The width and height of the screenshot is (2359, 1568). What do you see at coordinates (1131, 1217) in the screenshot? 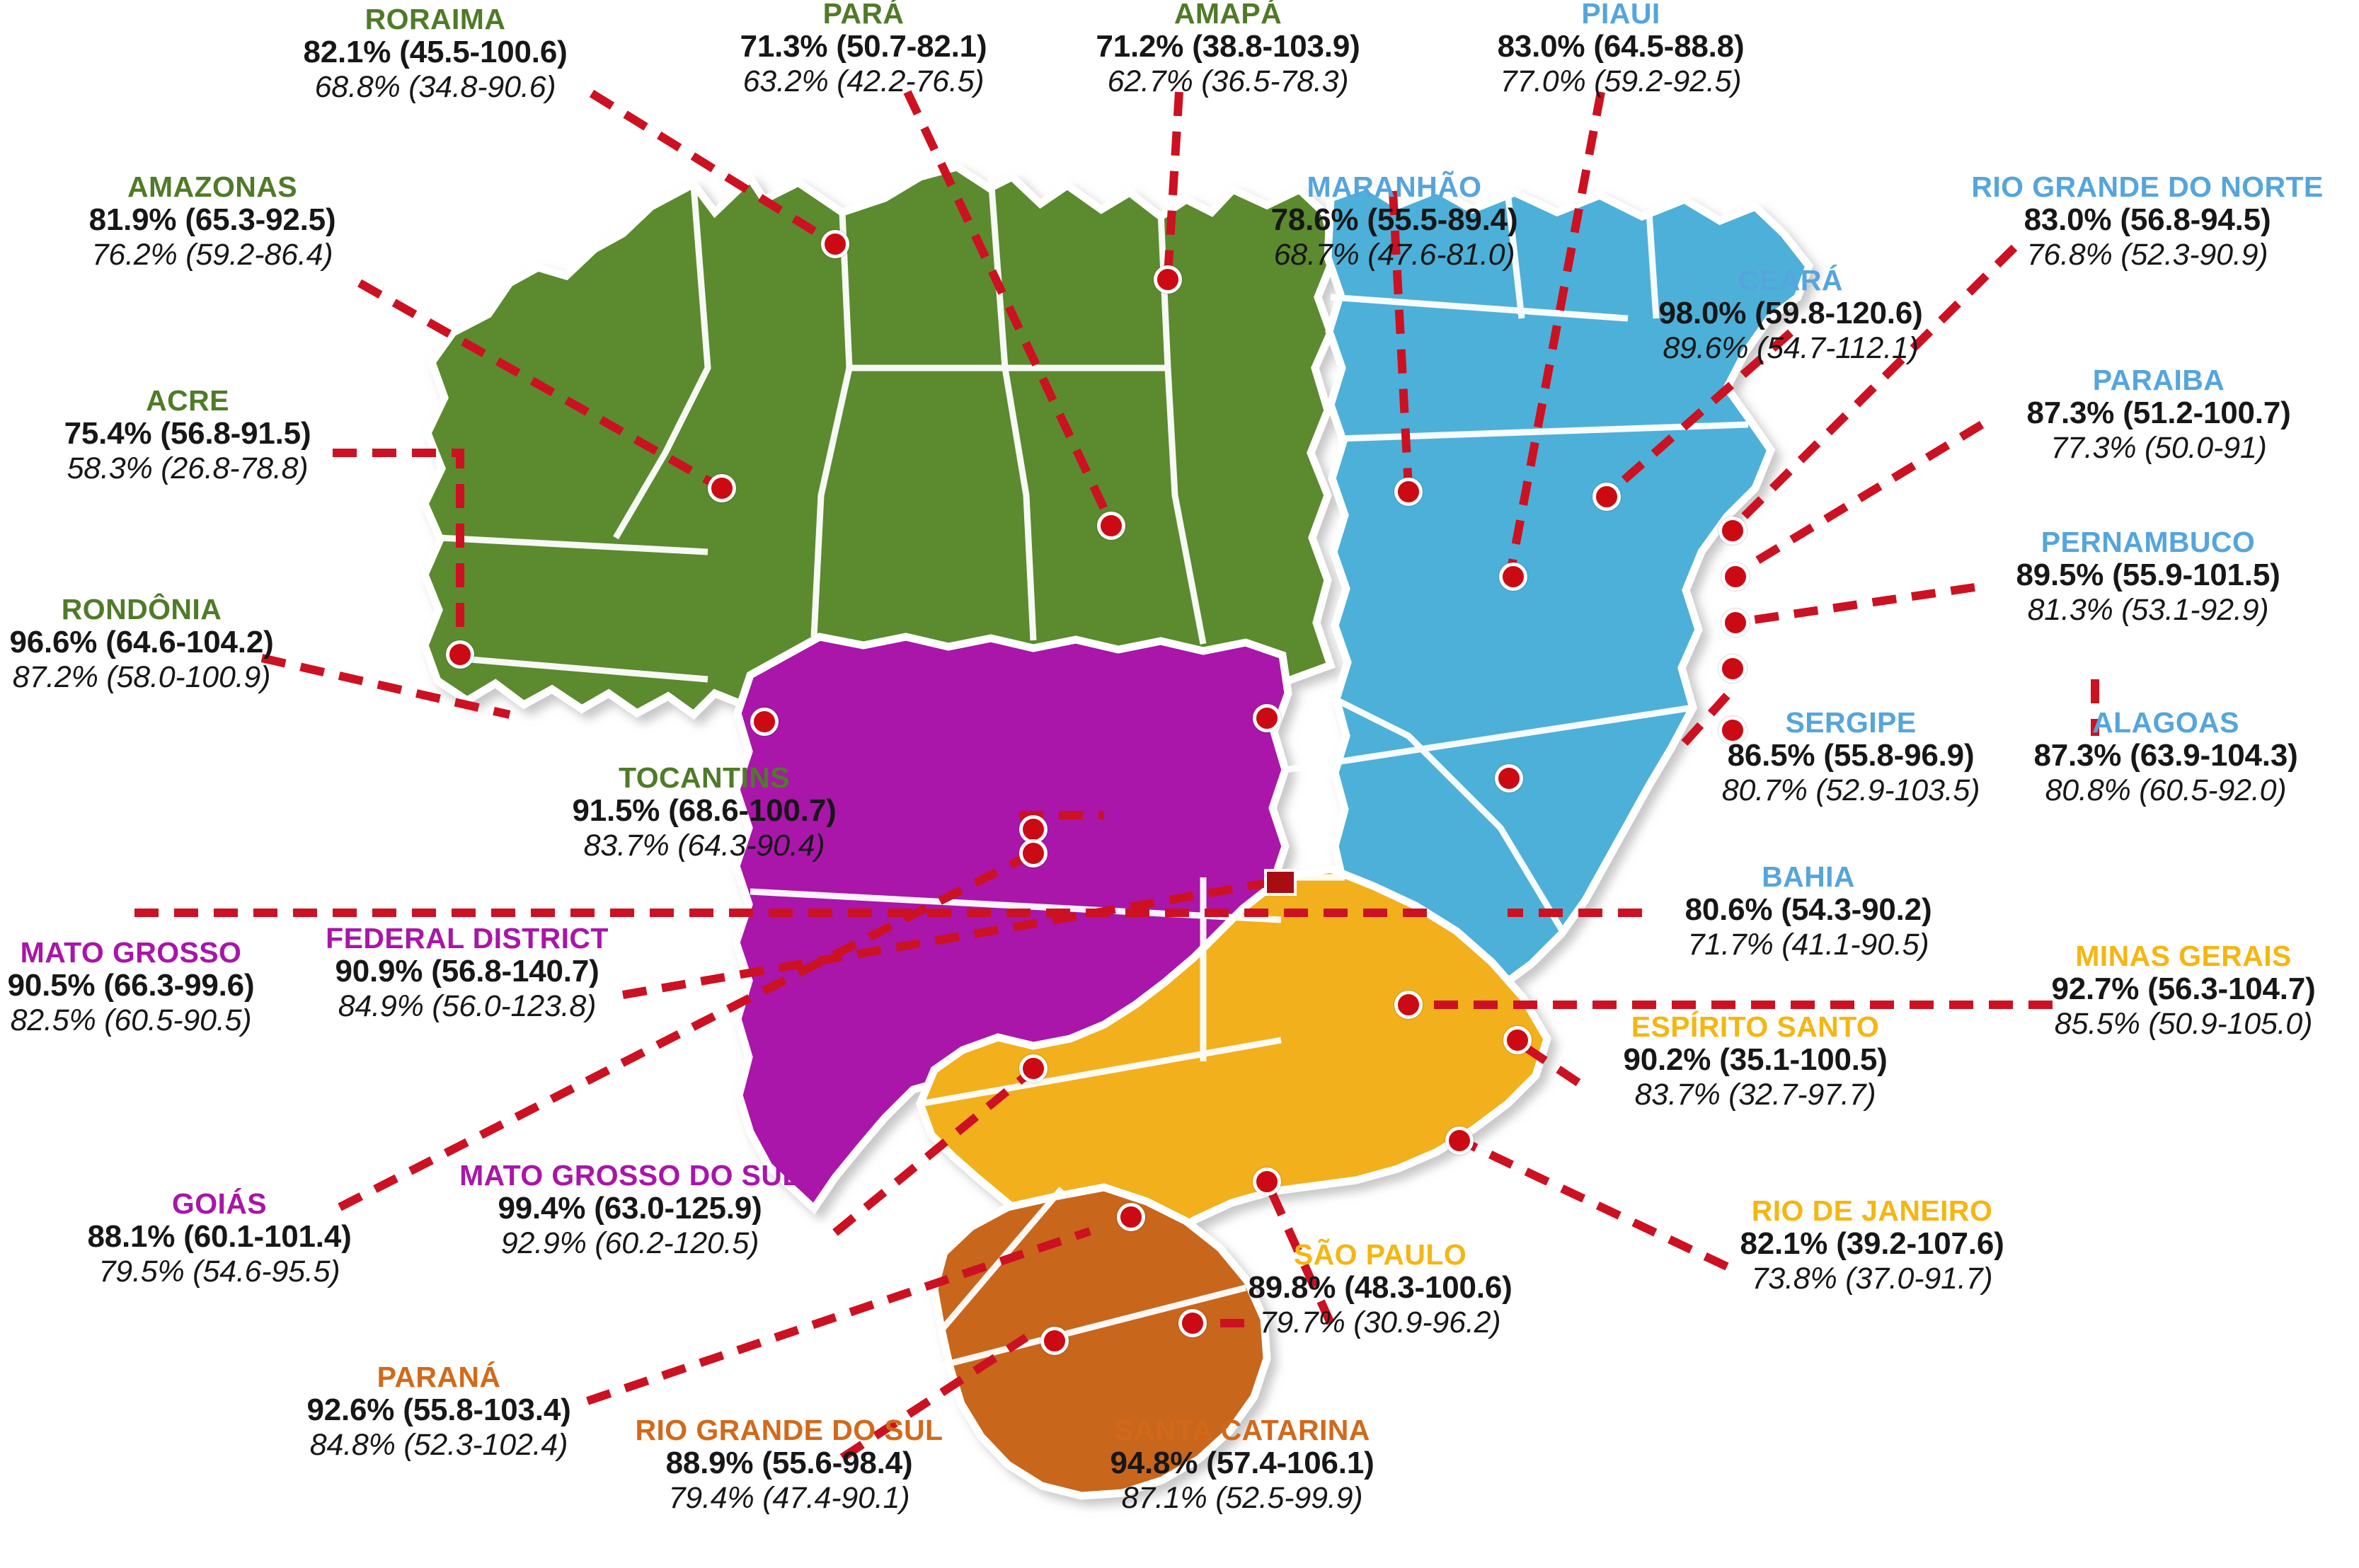
I see `marker-parana` at bounding box center [1131, 1217].